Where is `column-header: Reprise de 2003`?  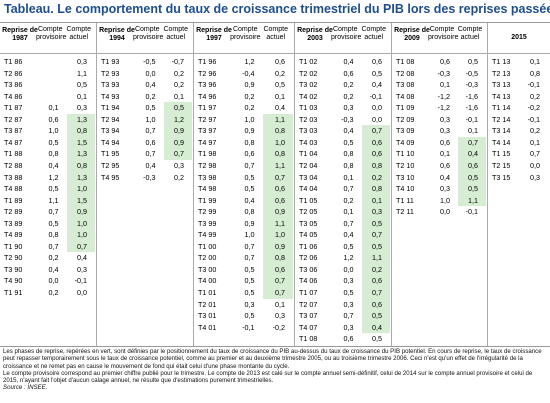 column-header: Reprise de 2003 is located at coordinates (315, 34).